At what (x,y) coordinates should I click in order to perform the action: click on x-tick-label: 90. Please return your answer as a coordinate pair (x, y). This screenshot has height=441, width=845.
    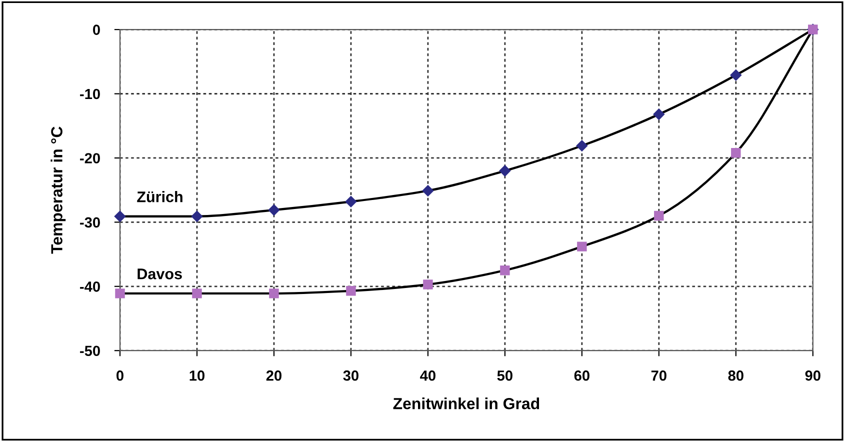
    Looking at the image, I should click on (812, 375).